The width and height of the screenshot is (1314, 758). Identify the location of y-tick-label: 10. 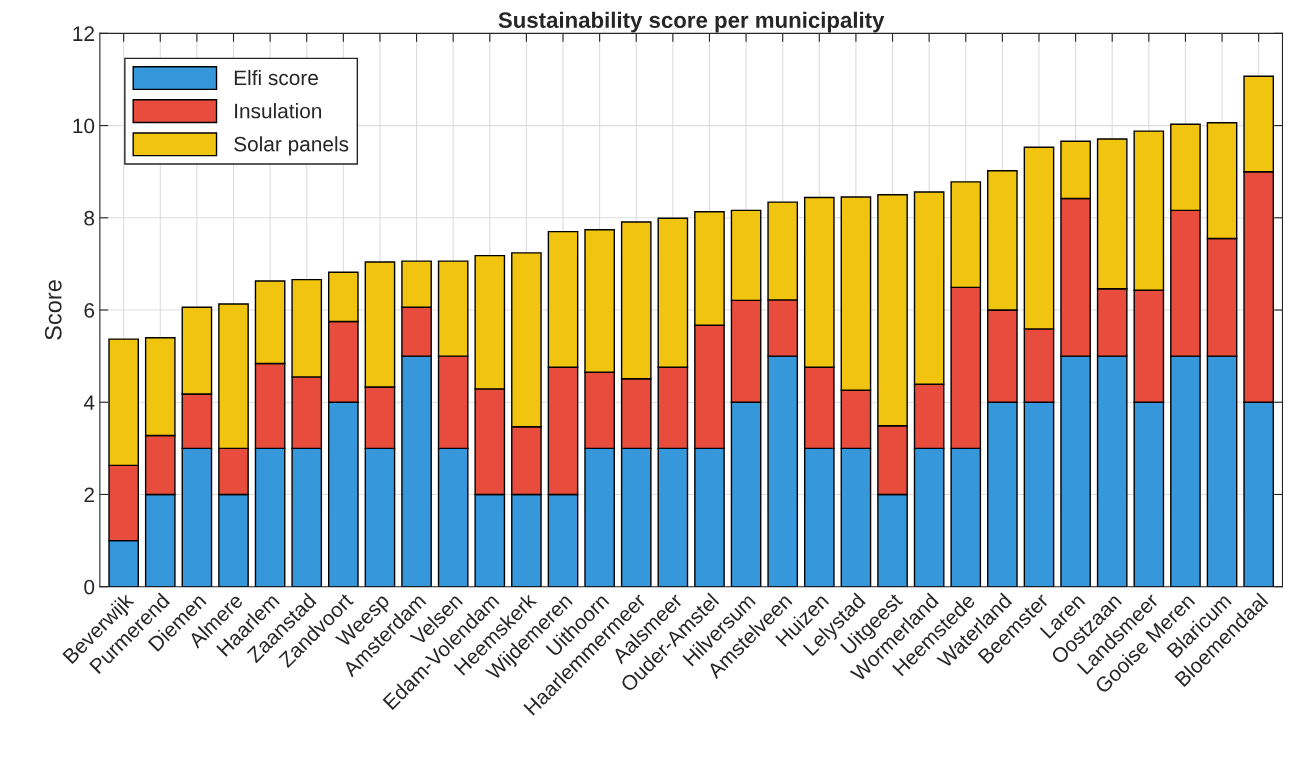
(84, 126).